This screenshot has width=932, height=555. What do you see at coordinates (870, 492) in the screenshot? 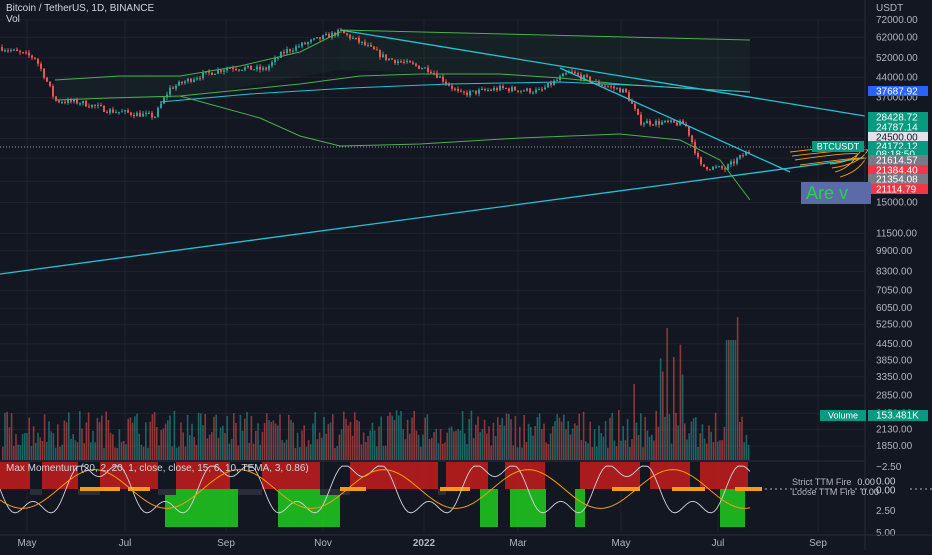
I see `loose-ttm-value: 0.00` at bounding box center [870, 492].